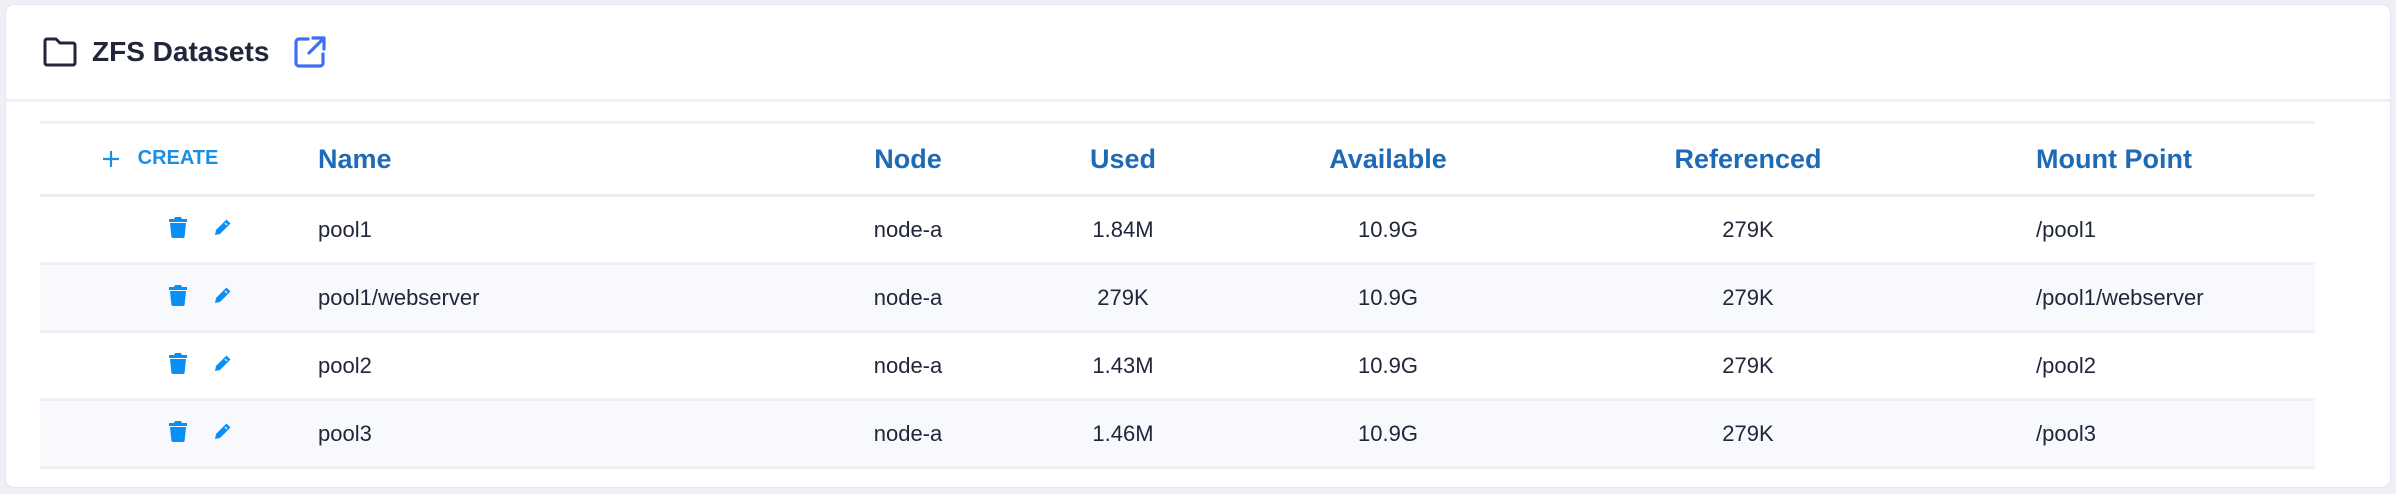  Describe the element at coordinates (1123, 297) in the screenshot. I see `cell-used: 279K` at that location.